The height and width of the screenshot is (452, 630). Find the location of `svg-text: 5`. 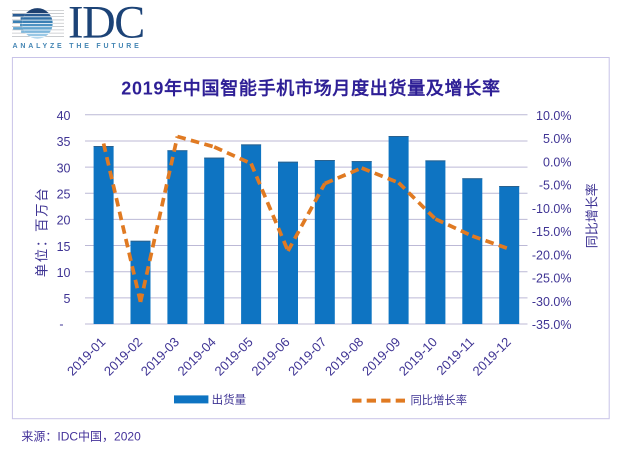

svg-text: 5 is located at coordinates (67, 299).